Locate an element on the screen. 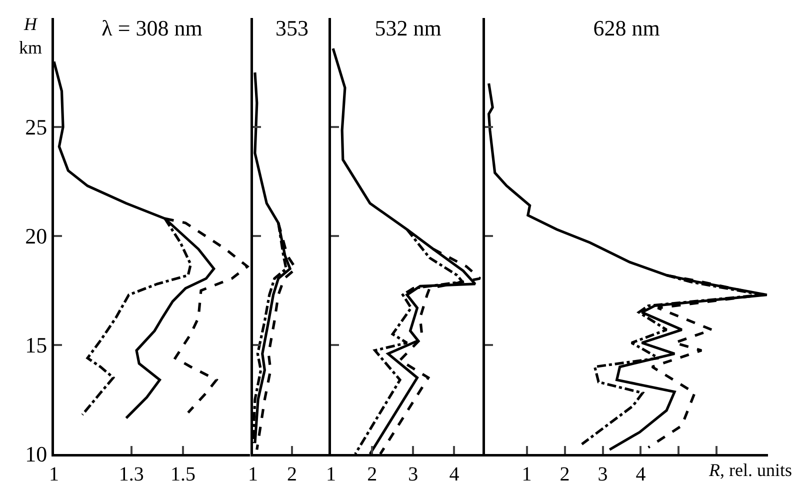  x-tick-label: 1.3 is located at coordinates (131, 475).